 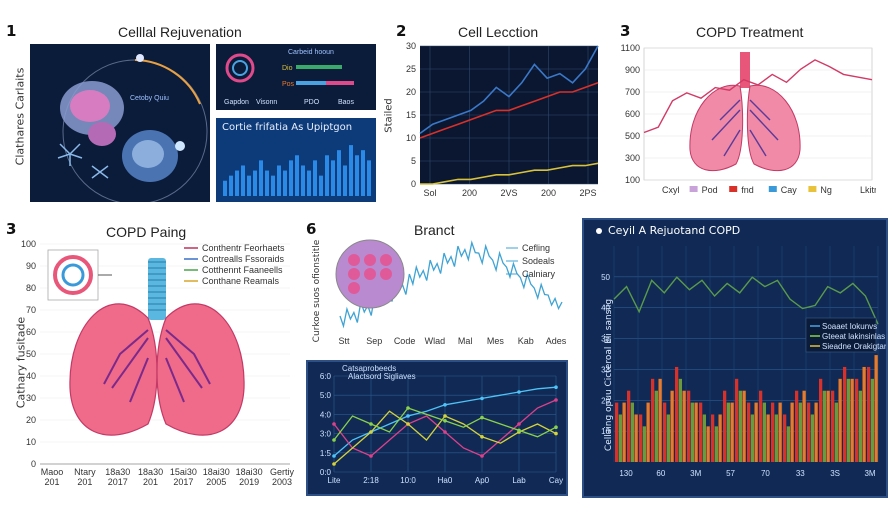 I want to click on x-tick-5: 18ai30 2005, so click(x=216, y=477).